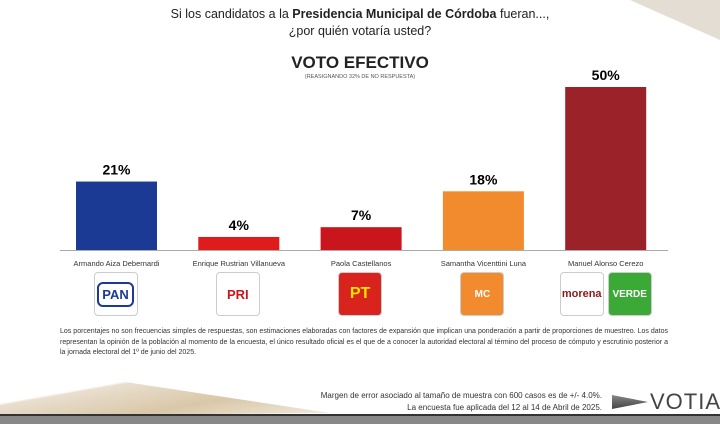 This screenshot has width=720, height=424. What do you see at coordinates (360, 77) in the screenshot?
I see `chart-subtitle: (REASIGNANDO 32% DE NO RESPUESTA)` at bounding box center [360, 77].